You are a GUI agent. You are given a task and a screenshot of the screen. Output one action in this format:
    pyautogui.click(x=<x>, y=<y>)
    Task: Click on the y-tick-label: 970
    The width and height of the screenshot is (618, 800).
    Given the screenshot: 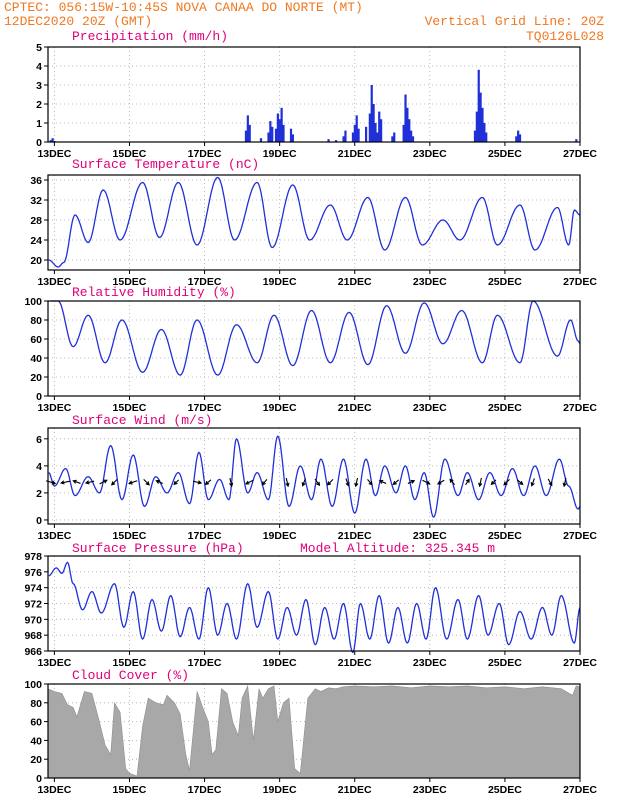 What is the action you would take?
    pyautogui.click(x=33, y=620)
    